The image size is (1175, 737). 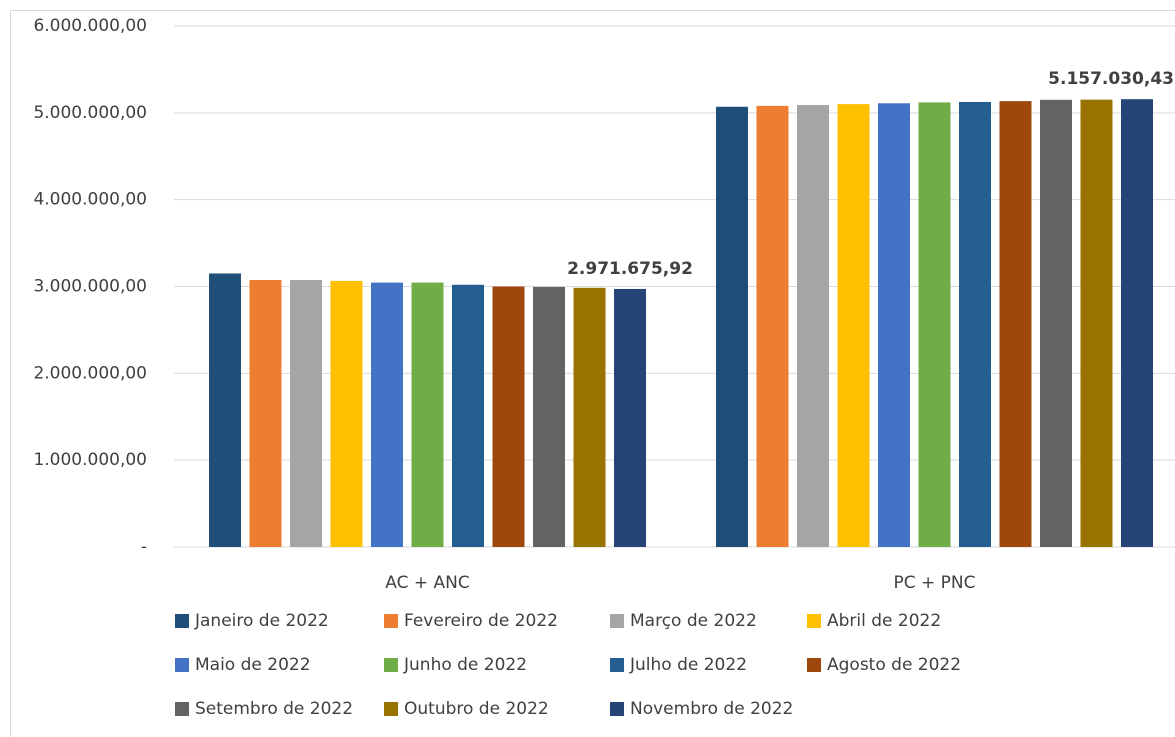 What do you see at coordinates (688, 665) in the screenshot?
I see `legend-label: Julho de 2022` at bounding box center [688, 665].